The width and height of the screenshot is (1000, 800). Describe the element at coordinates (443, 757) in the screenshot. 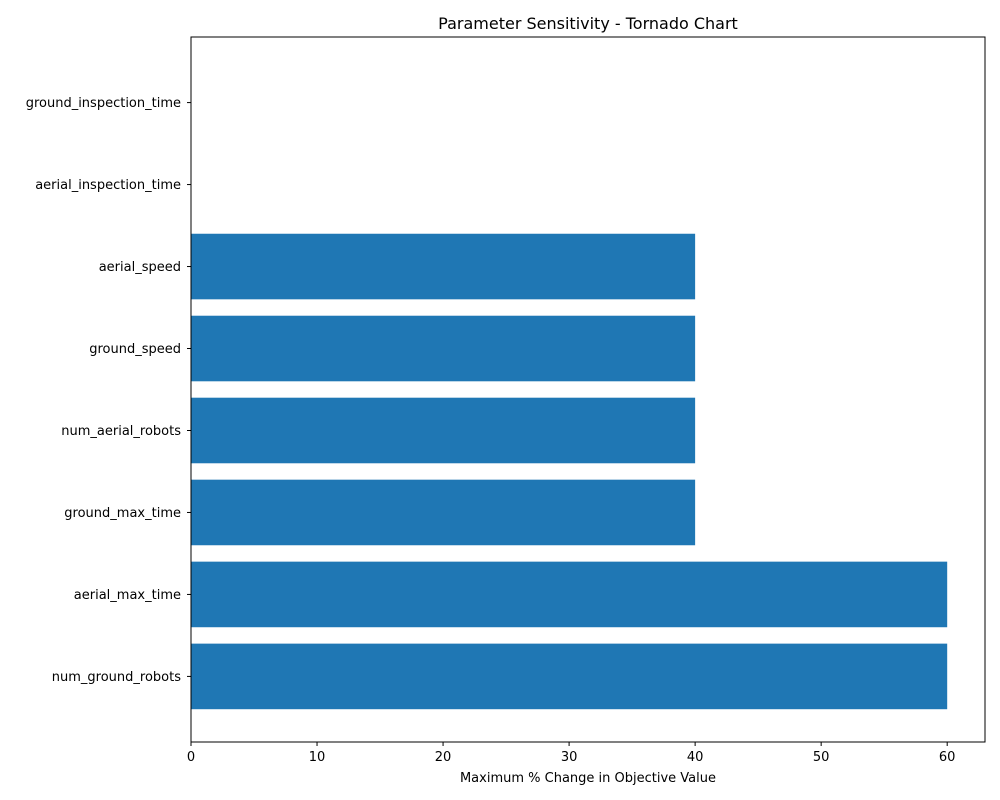

I see `x-tick-label: 20` at that location.